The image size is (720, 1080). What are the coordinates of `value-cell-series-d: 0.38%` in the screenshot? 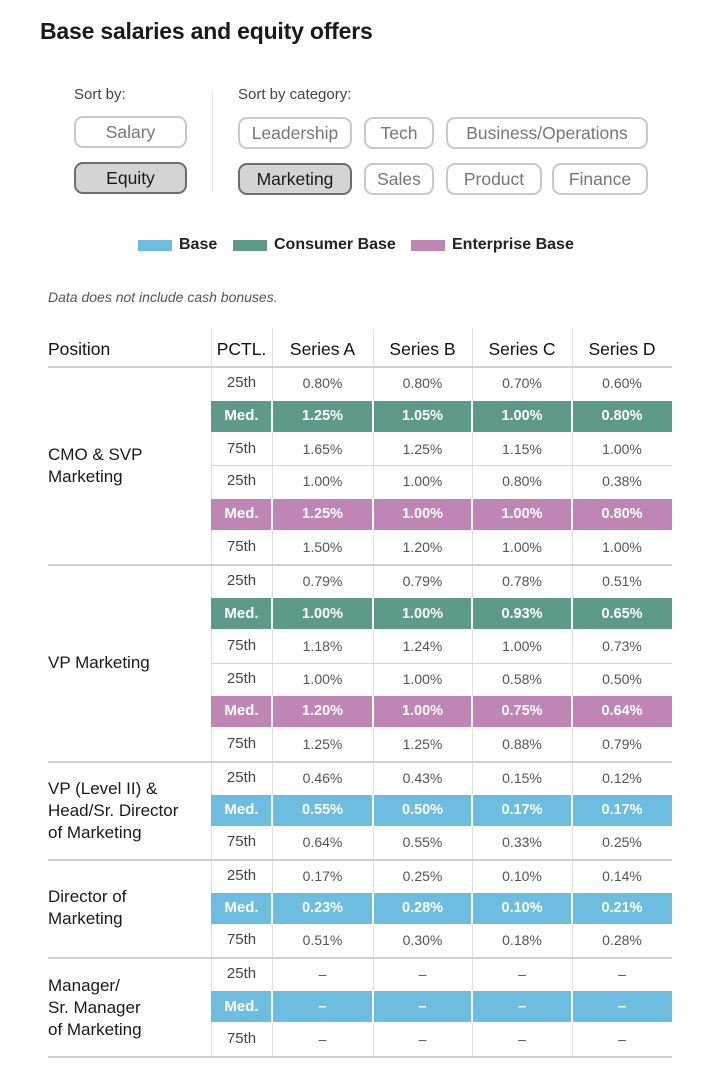 It's located at (622, 481).